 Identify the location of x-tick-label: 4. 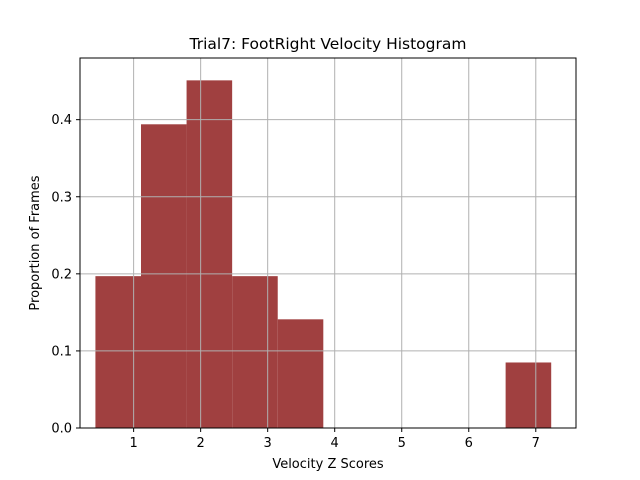
(335, 443).